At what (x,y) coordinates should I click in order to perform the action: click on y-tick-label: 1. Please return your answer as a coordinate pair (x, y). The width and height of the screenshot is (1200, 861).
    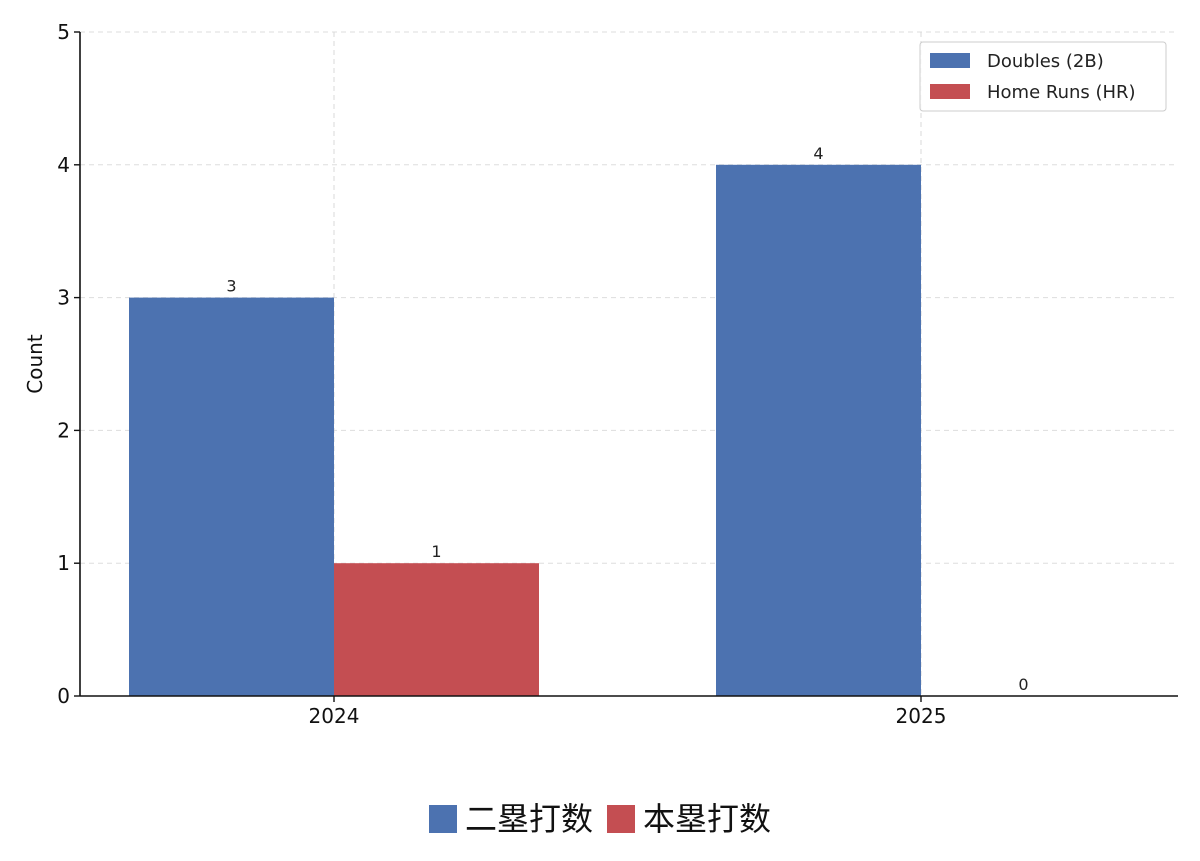
    Looking at the image, I should click on (63, 563).